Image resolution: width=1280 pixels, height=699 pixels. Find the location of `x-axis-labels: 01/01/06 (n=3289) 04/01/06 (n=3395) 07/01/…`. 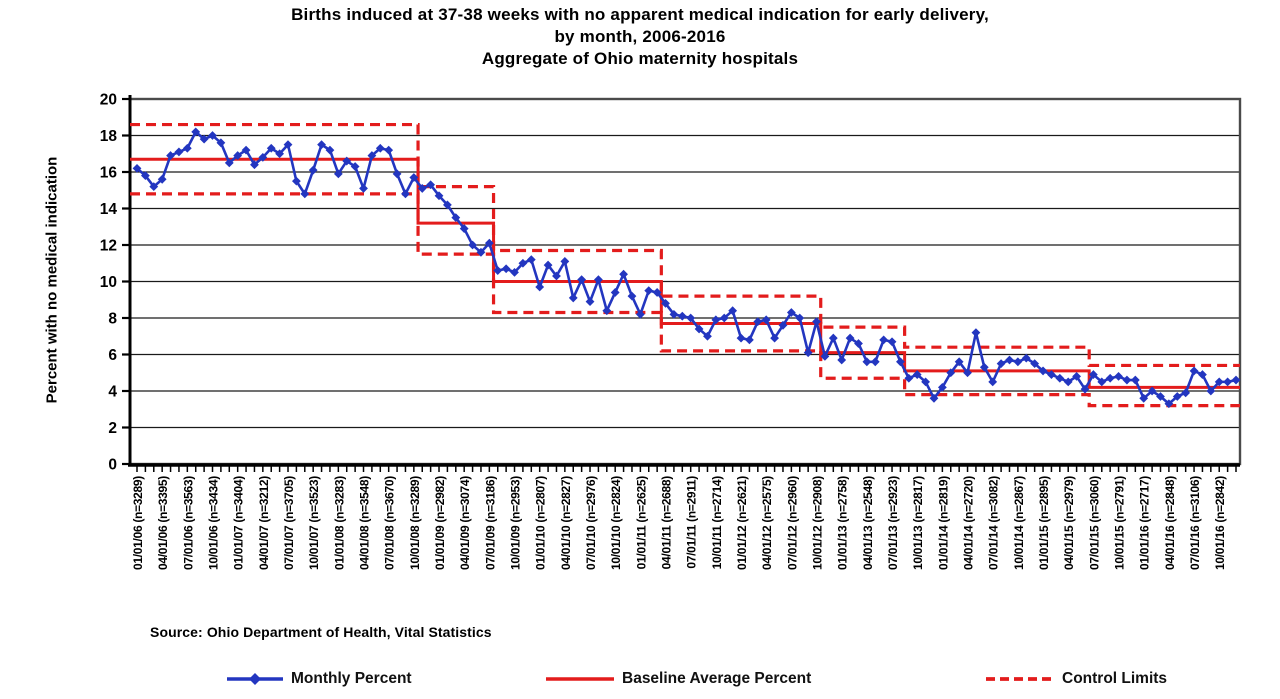

x-axis-labels: 01/01/06 (n=3289) 04/01/06 (n=3395) 07/01/… is located at coordinates (679, 523).